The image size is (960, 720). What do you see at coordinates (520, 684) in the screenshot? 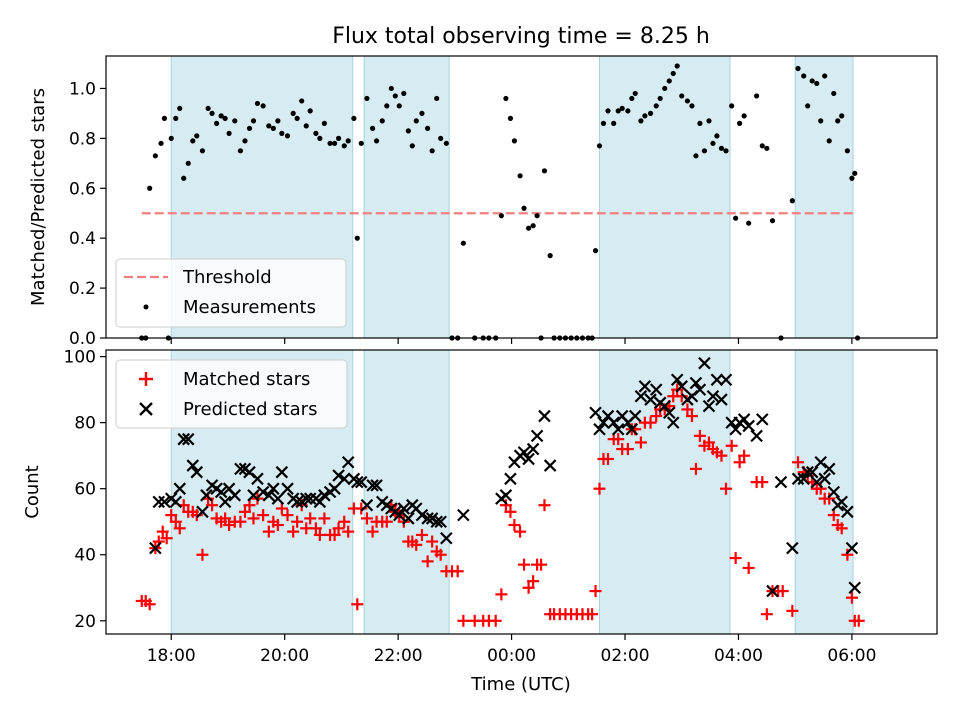
I see `x-axis-label: Time (UTC)` at bounding box center [520, 684].